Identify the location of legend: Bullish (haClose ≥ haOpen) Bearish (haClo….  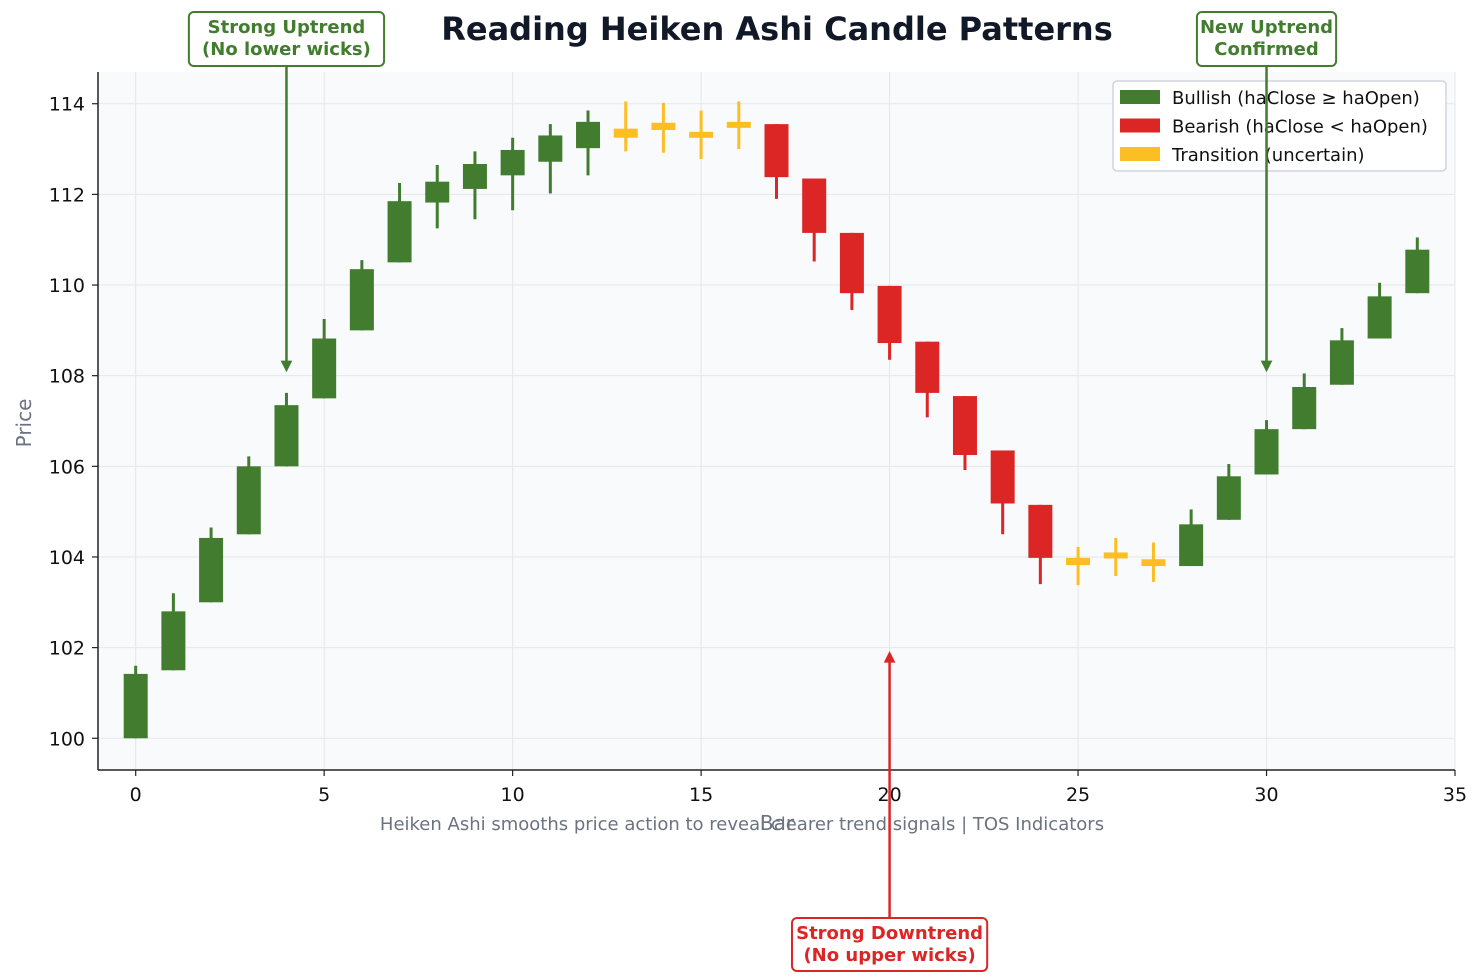
(1279, 126).